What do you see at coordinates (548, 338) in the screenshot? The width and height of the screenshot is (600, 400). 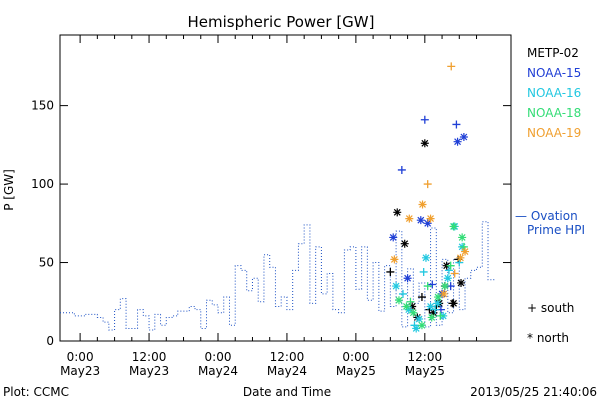 I see `legend-north: * north` at bounding box center [548, 338].